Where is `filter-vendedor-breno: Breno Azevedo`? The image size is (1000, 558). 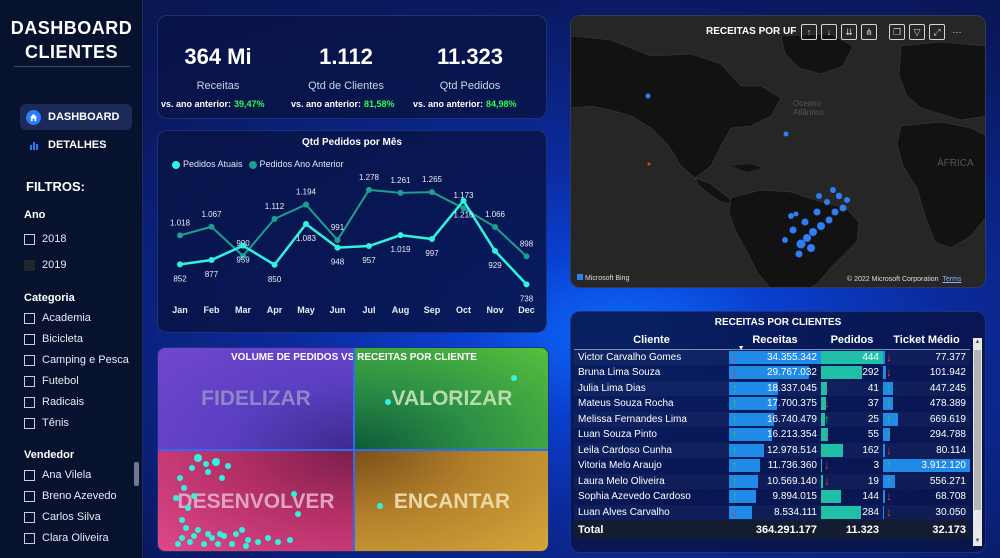 filter-vendedor-breno: Breno Azevedo is located at coordinates (70, 496).